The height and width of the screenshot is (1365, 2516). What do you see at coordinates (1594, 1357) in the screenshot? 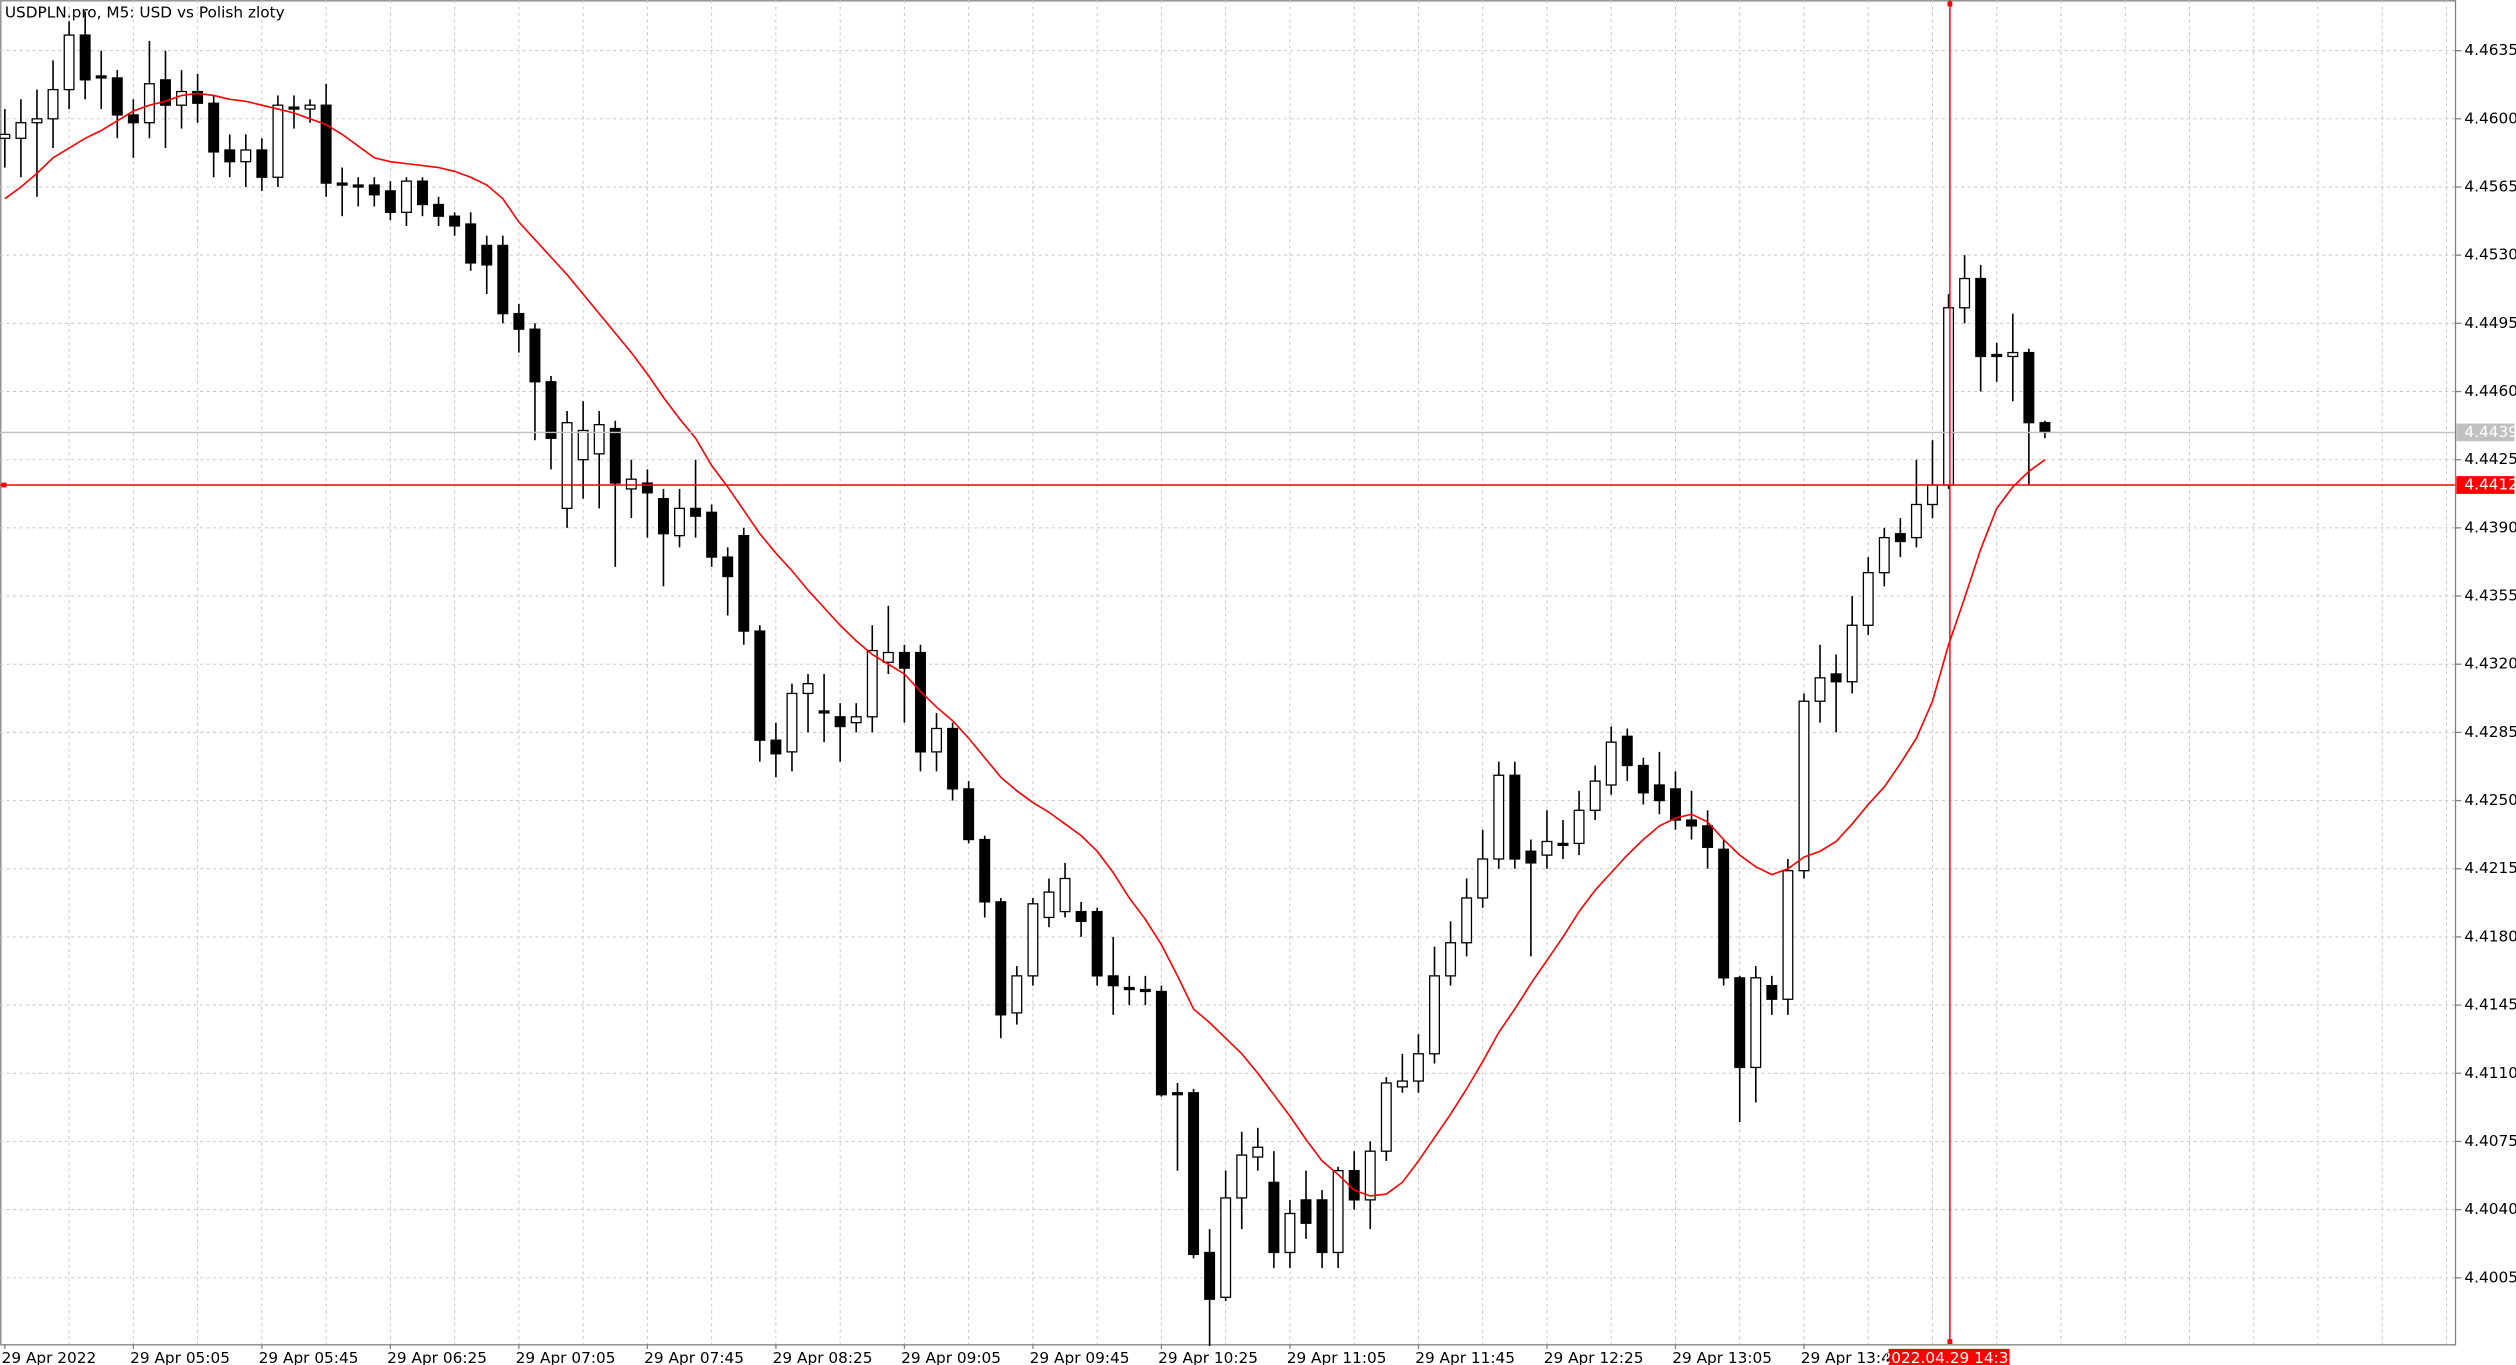
I see `x-tick-label: 29 Apr 12:25` at bounding box center [1594, 1357].